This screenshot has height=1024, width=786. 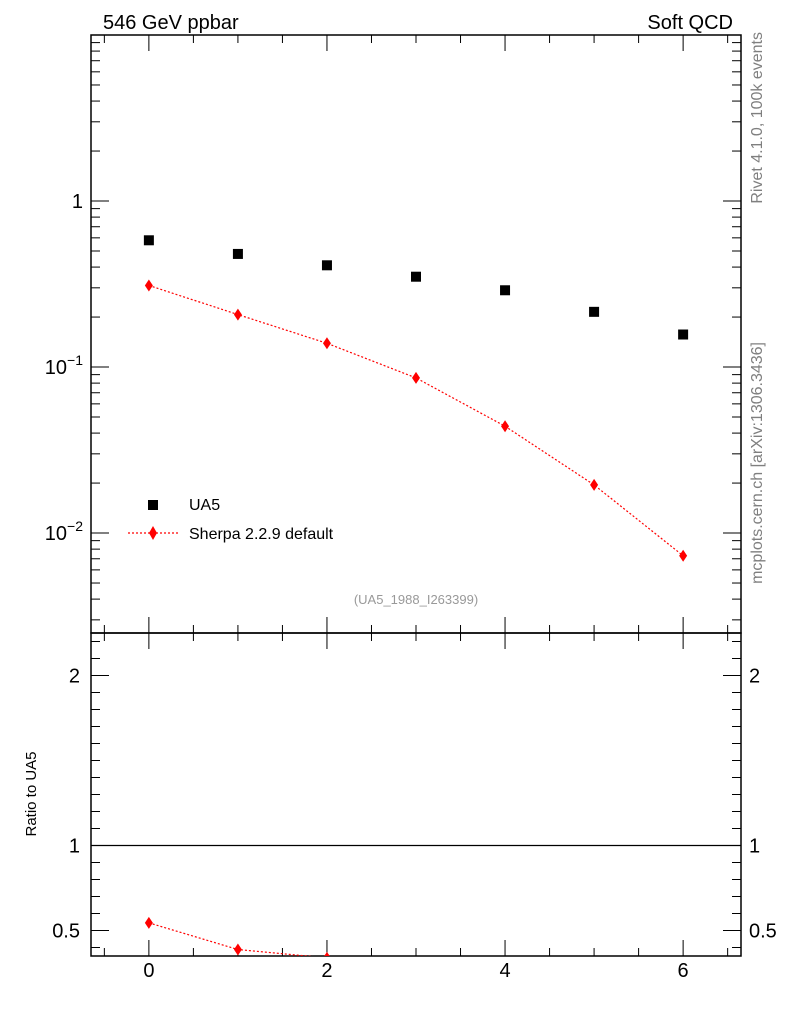 I want to click on x-tick-labels: 0 2 4 6, so click(x=415, y=971).